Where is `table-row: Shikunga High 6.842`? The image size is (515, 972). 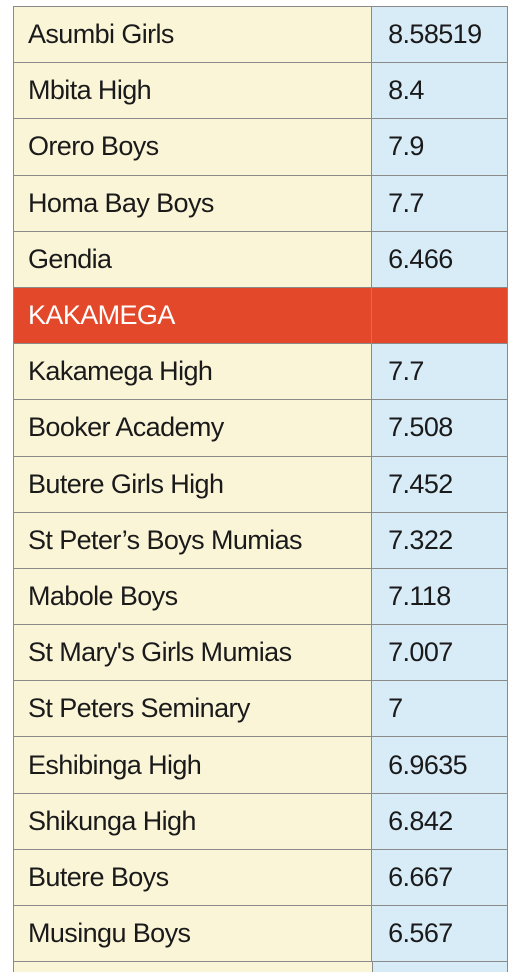
table-row: Shikunga High 6.842 is located at coordinates (260, 821).